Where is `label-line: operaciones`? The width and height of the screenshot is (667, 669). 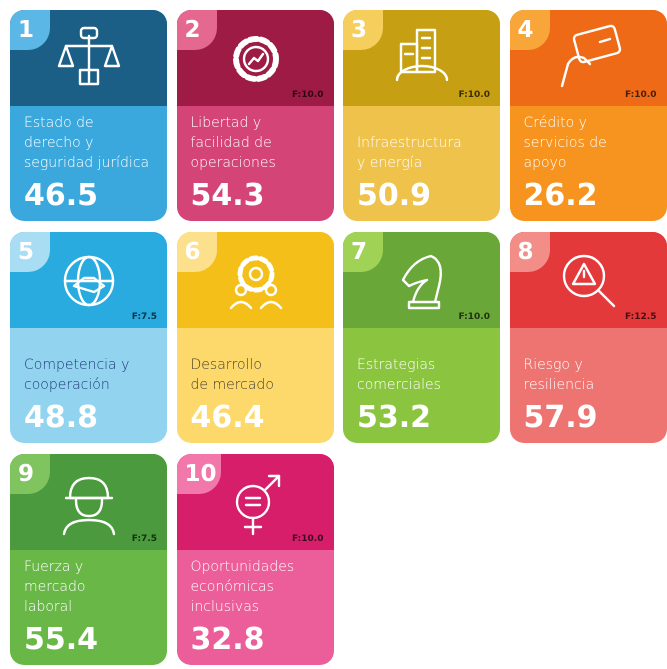
label-line: operaciones is located at coordinates (233, 163).